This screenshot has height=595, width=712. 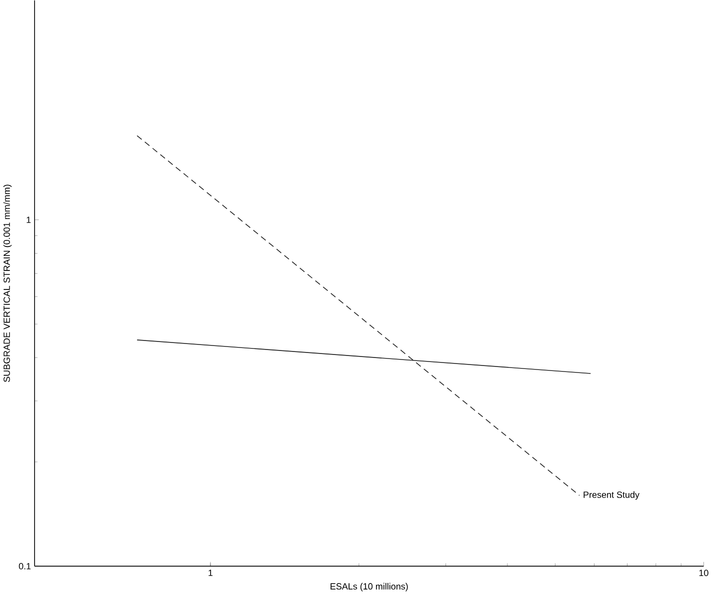 I want to click on series-label: Present Study, so click(x=612, y=495).